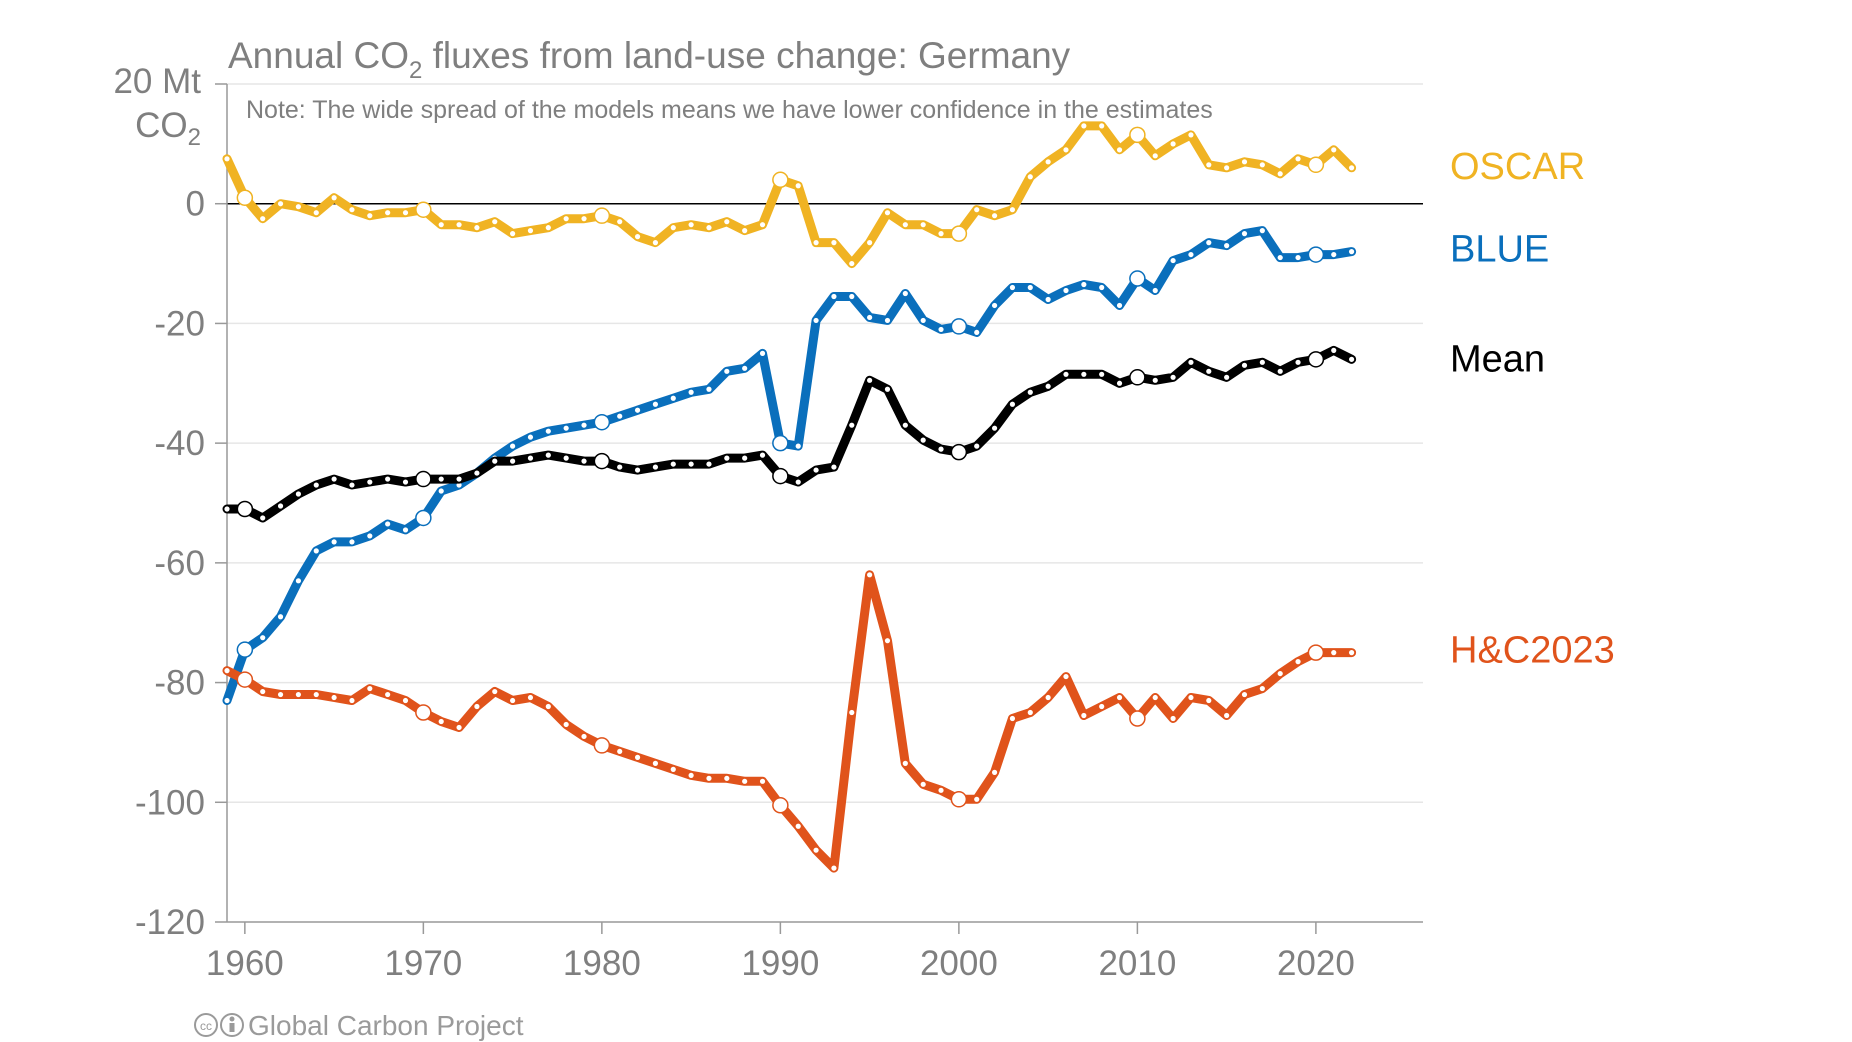 The image size is (1852, 1042). Describe the element at coordinates (195, 204) in the screenshot. I see `y-tick-label: 0` at that location.